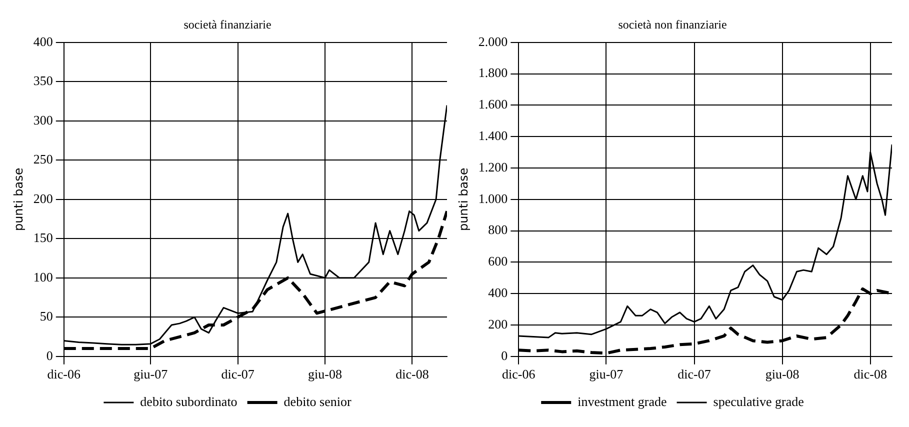 This screenshot has width=909, height=427. Describe the element at coordinates (228, 24) in the screenshot. I see `chart-title: società finanziarie` at that location.